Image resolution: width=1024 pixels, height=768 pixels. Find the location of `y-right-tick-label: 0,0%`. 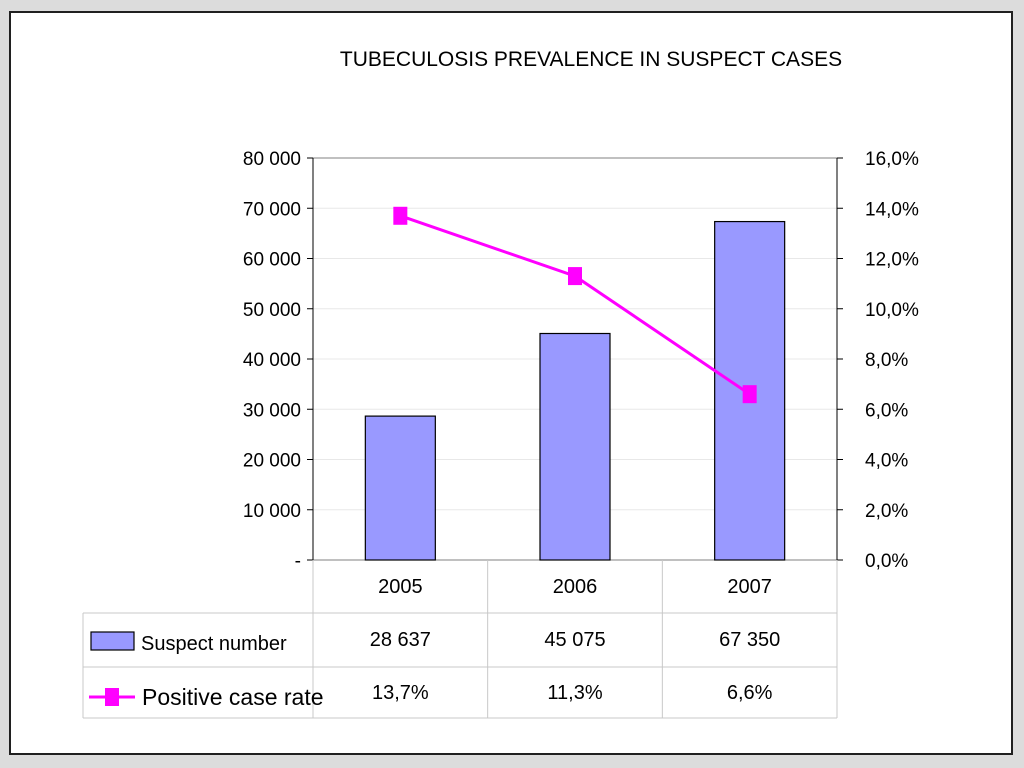

y-right-tick-label: 0,0% is located at coordinates (886, 561).